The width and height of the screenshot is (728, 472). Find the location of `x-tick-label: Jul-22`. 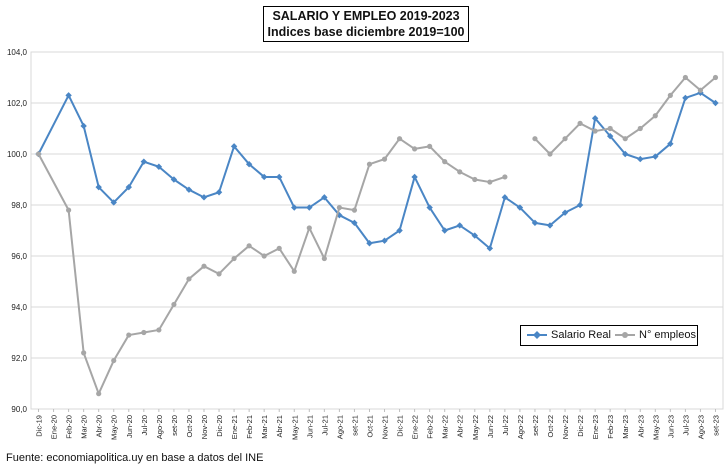

x-tick-label: Jul-22 is located at coordinates (505, 425).